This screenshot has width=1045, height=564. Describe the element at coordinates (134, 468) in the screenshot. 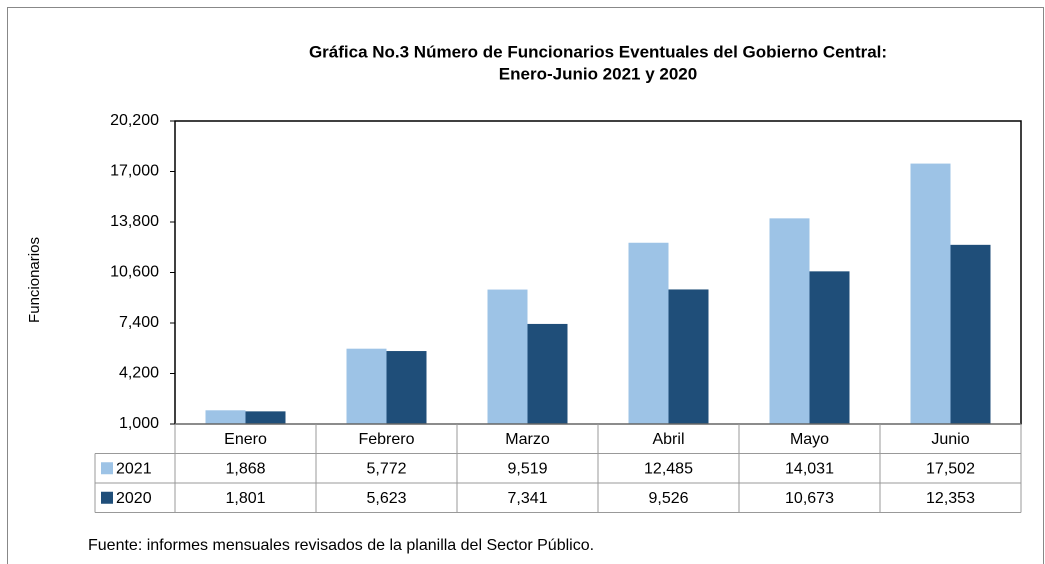

I see `legend-label: 2021` at that location.